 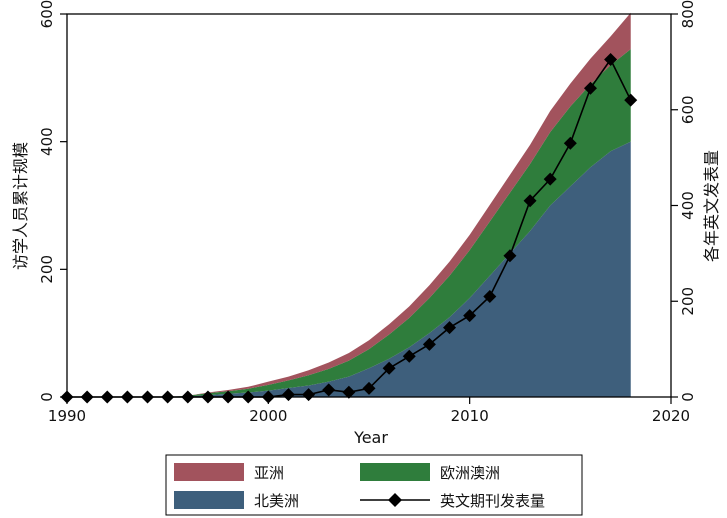 I want to click on y-tick-label: 600, so click(x=47, y=14).